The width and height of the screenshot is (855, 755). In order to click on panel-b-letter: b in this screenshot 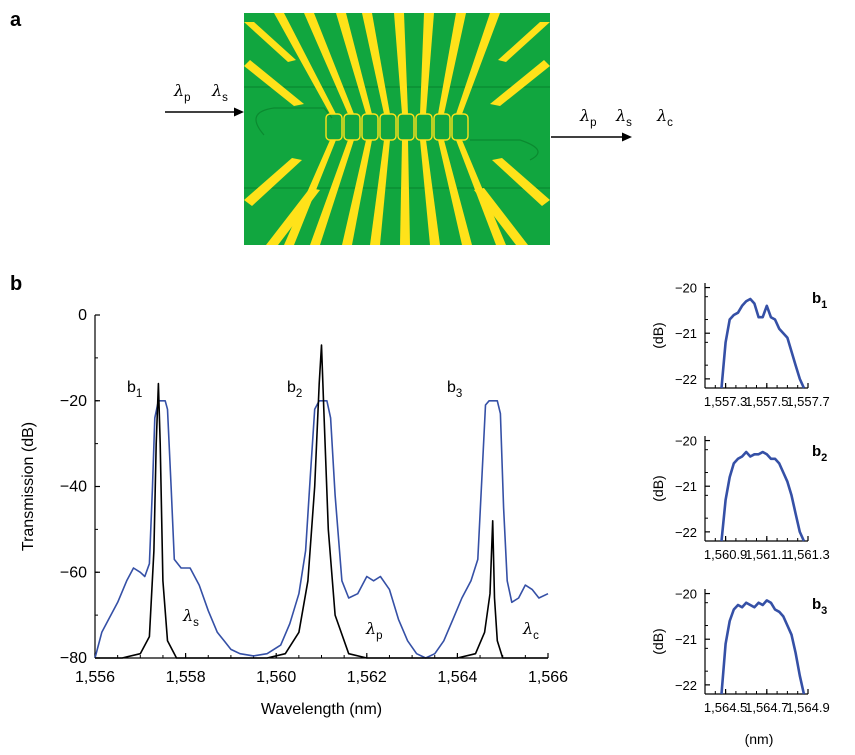, I will do `click(16, 284)`.